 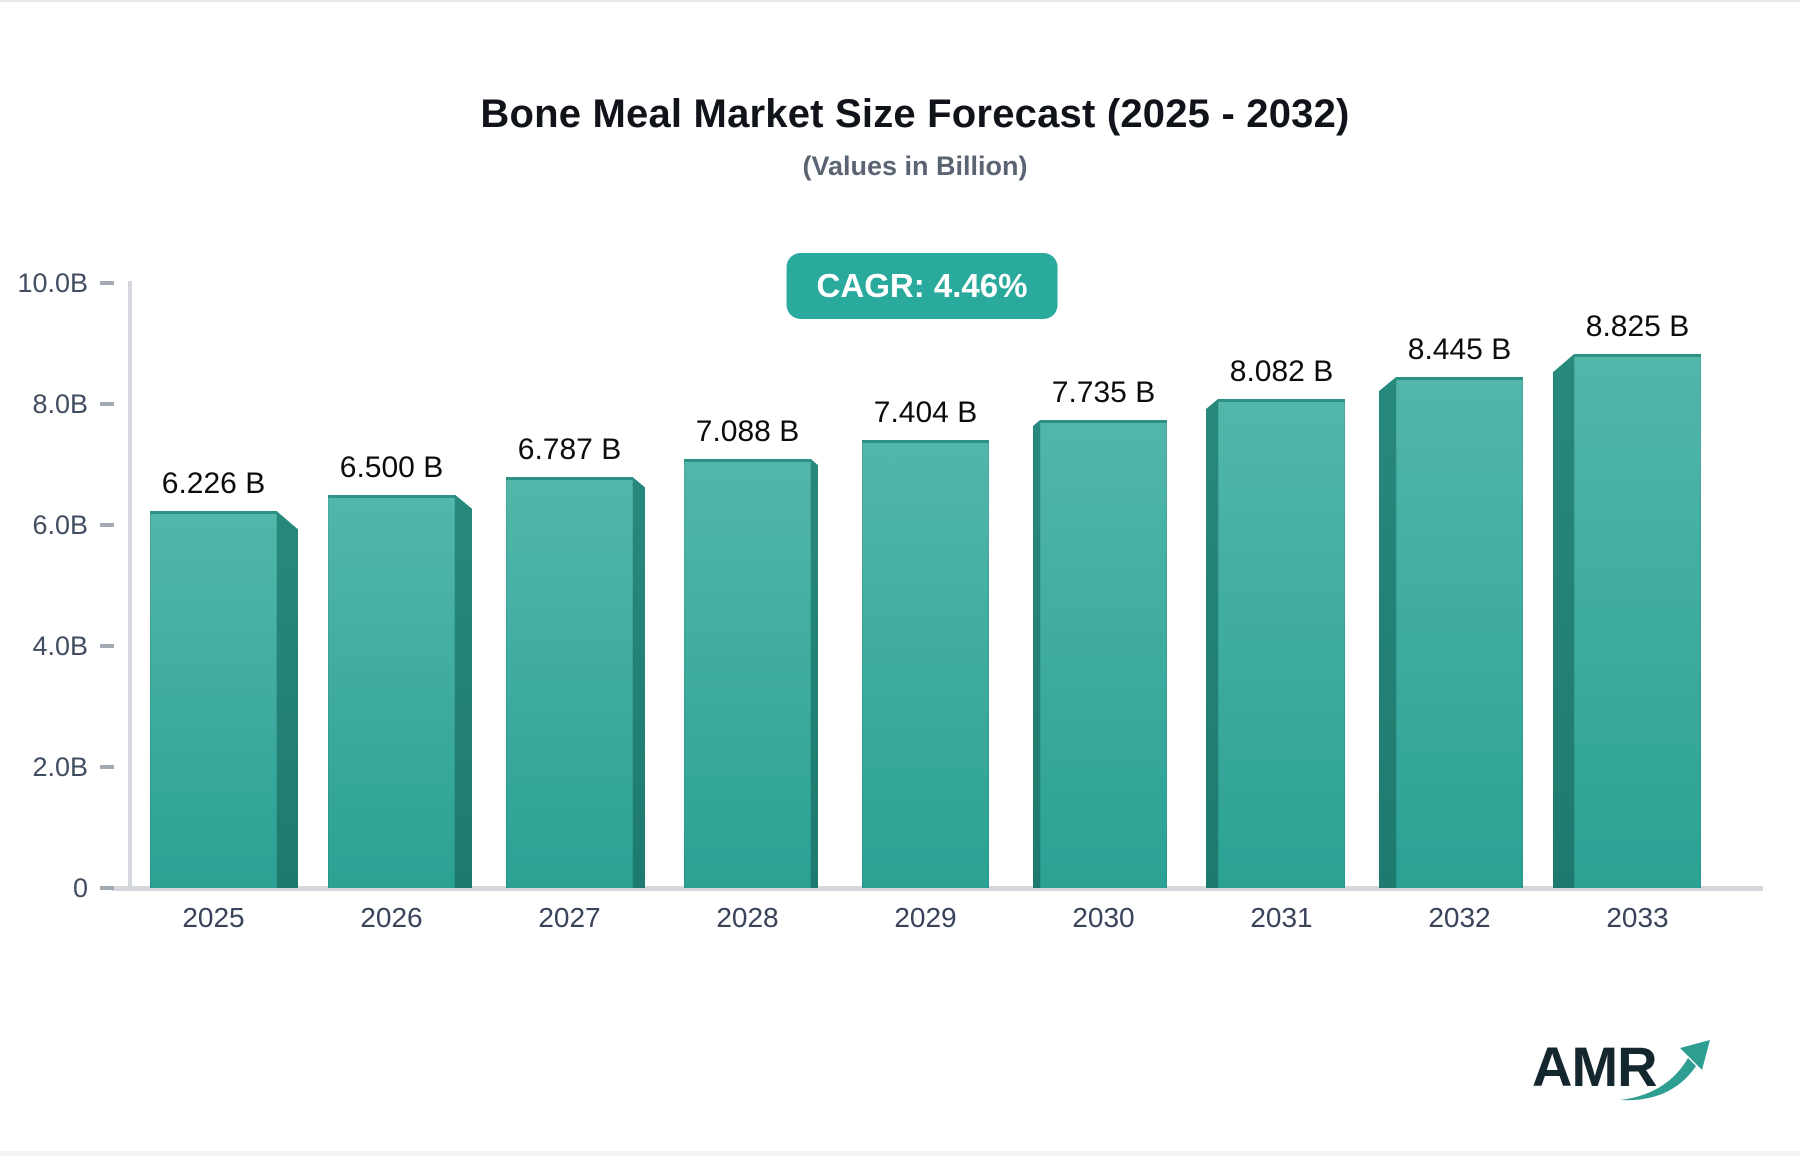 What do you see at coordinates (60, 767) in the screenshot?
I see `y-tick-label: 2.0B` at bounding box center [60, 767].